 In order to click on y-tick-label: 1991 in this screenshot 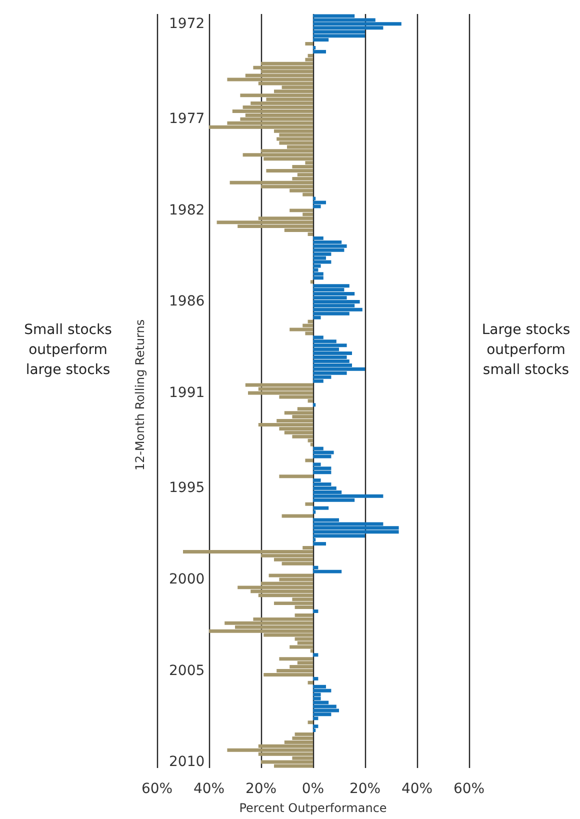, I will do `click(187, 392)`.